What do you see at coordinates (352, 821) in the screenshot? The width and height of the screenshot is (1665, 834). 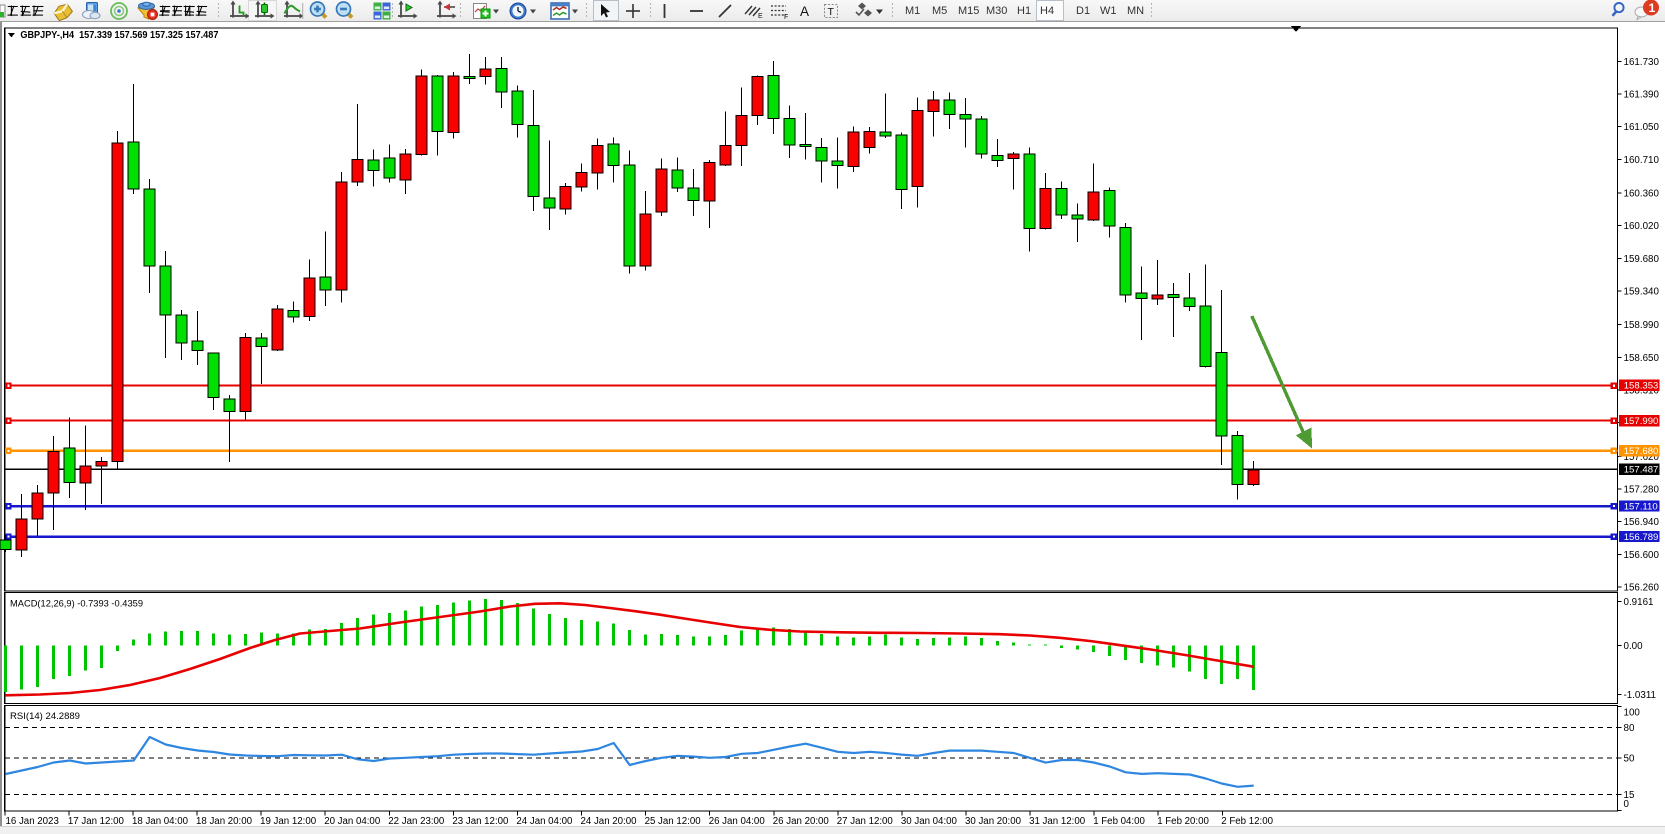 I see `svg-text: 20 Jan 04:00` at bounding box center [352, 821].